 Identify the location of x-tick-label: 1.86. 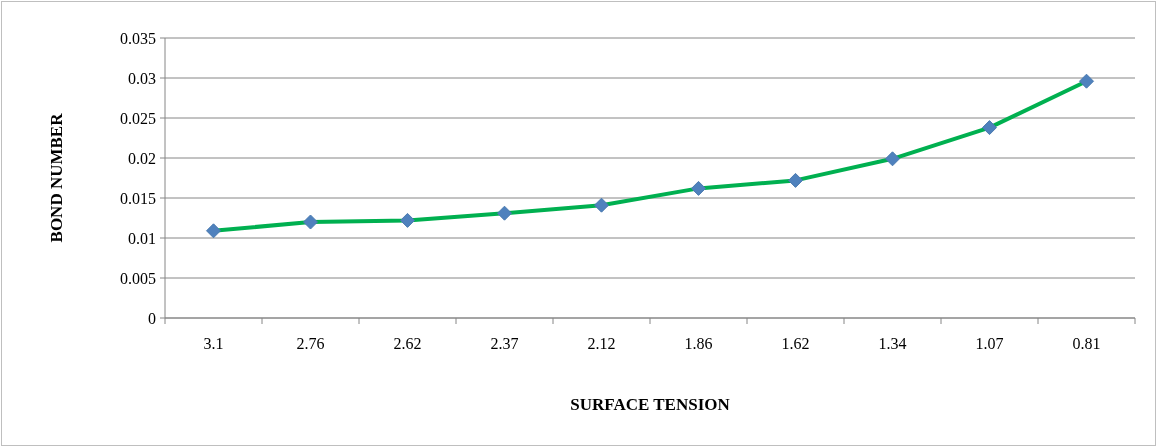
(698, 343).